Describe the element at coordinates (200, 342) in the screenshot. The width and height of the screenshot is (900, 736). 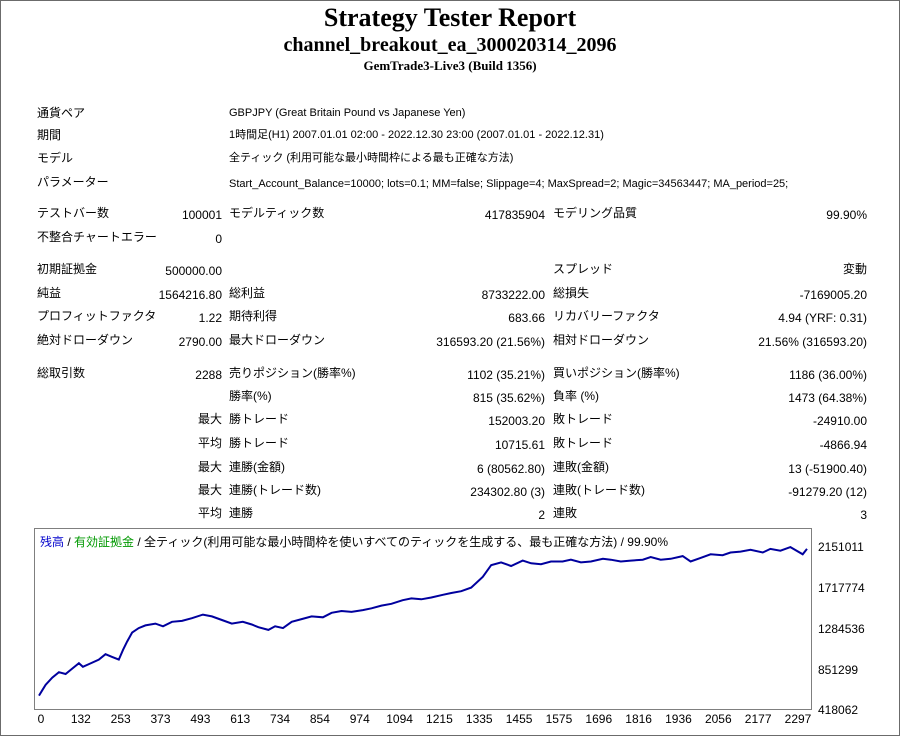
I see `abs-dd-value: 2790.00` at that location.